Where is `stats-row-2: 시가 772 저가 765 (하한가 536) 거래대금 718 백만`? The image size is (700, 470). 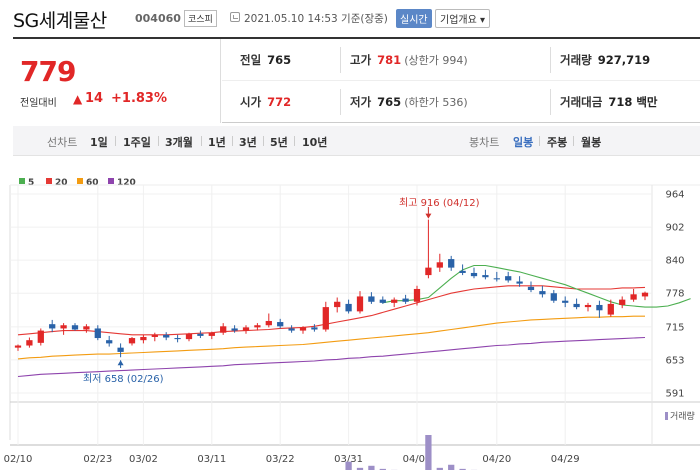 stats-row-2: 시가 772 저가 765 (하한가 536) 거래대금 718 백만 is located at coordinates (461, 102).